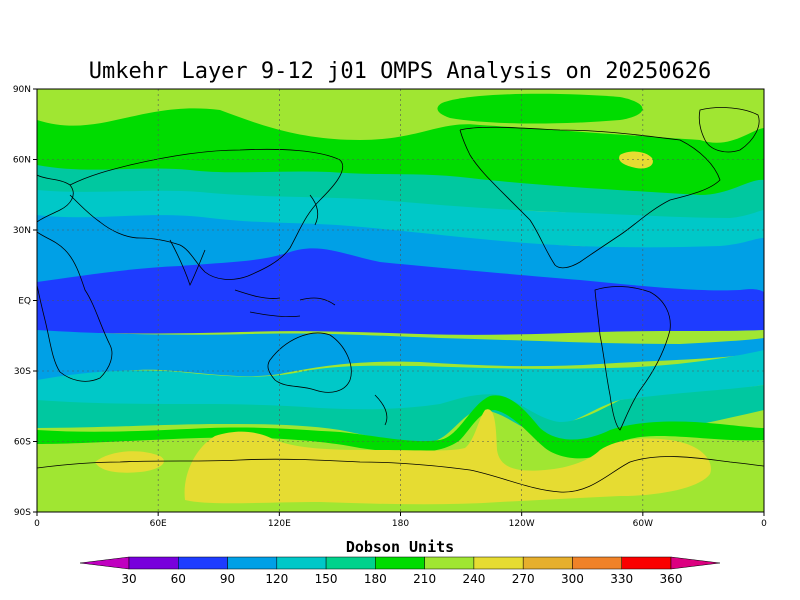 The width and height of the screenshot is (800, 600). I want to click on lon-tick-label: 60W, so click(643, 524).